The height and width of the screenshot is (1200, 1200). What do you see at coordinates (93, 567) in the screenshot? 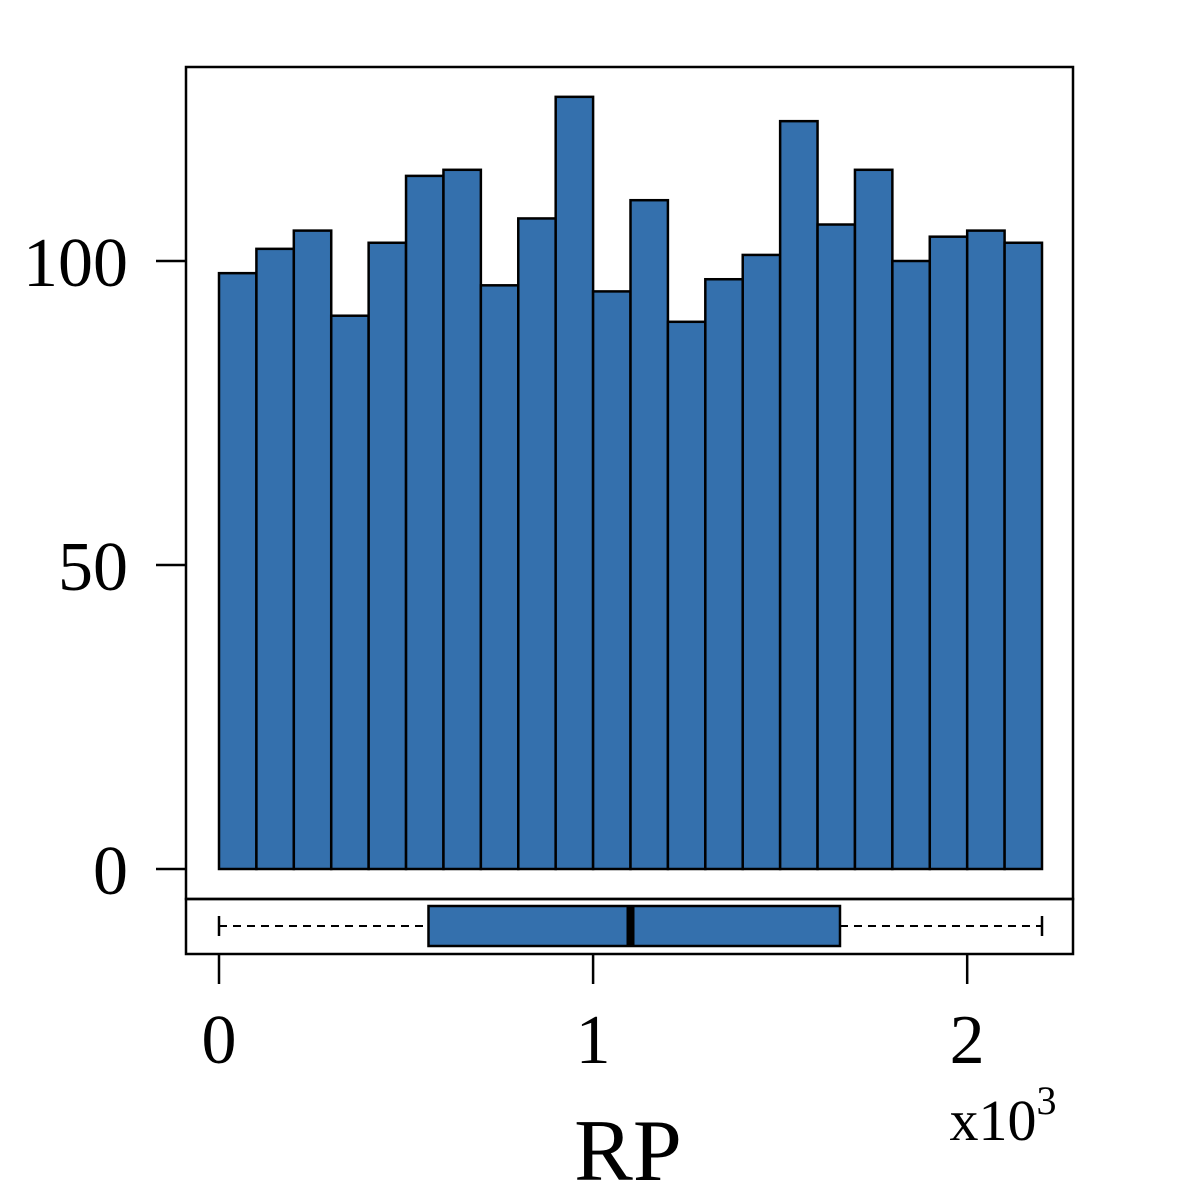
I see `y-tick-label: 50` at bounding box center [93, 567].